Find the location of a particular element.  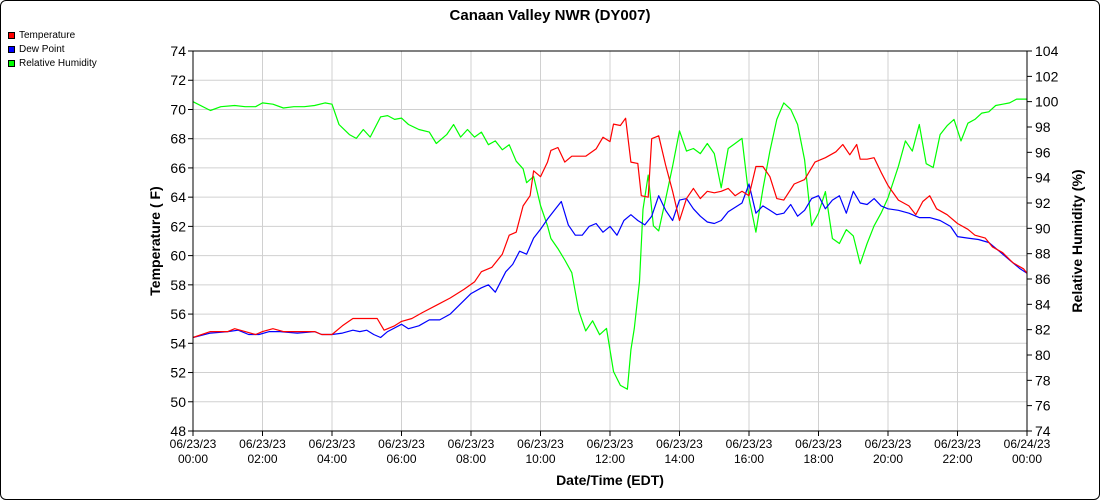

x-tick-label-time: 16:00 is located at coordinates (749, 459).